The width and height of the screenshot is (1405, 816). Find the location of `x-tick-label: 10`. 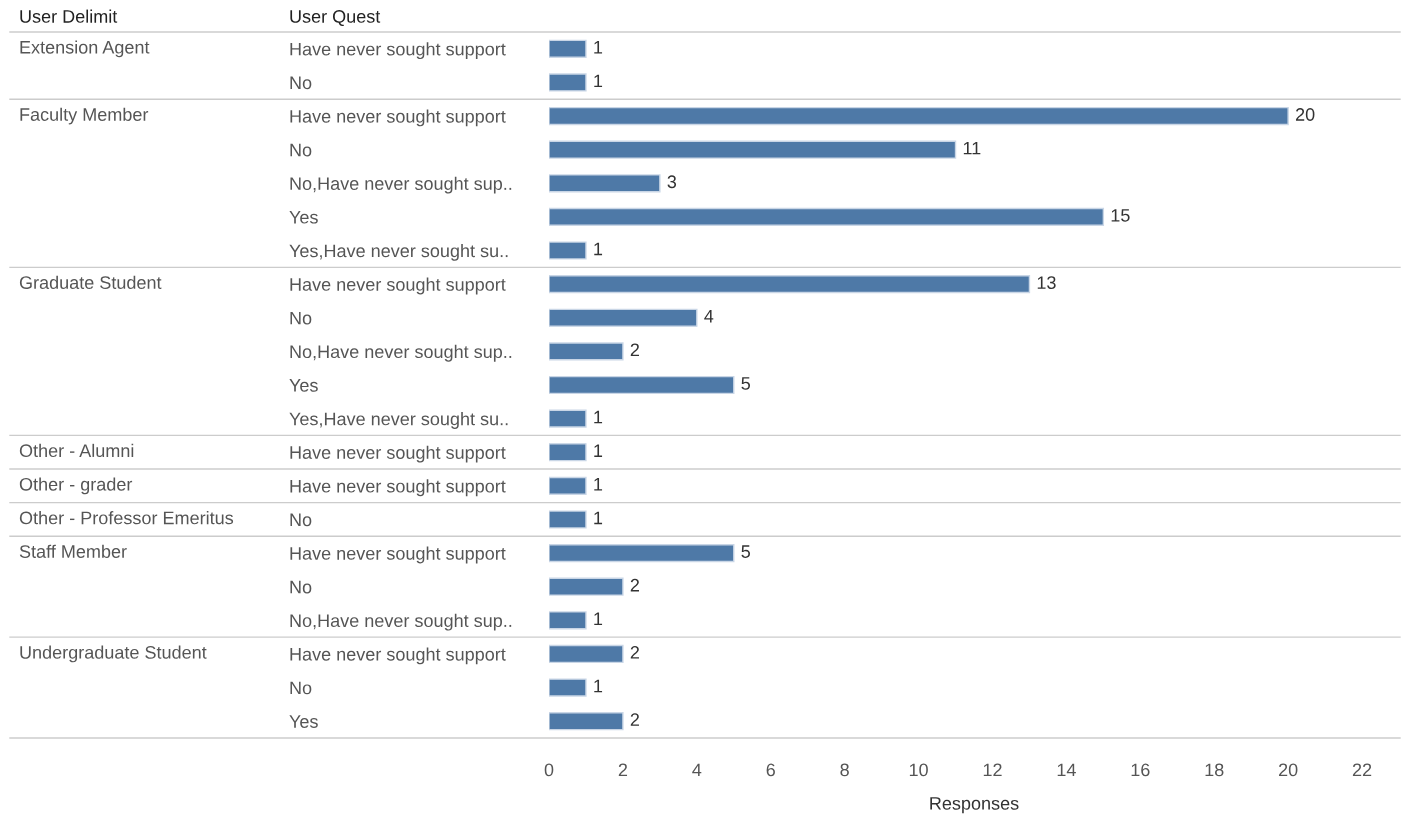

x-tick-label: 10 is located at coordinates (918, 770).